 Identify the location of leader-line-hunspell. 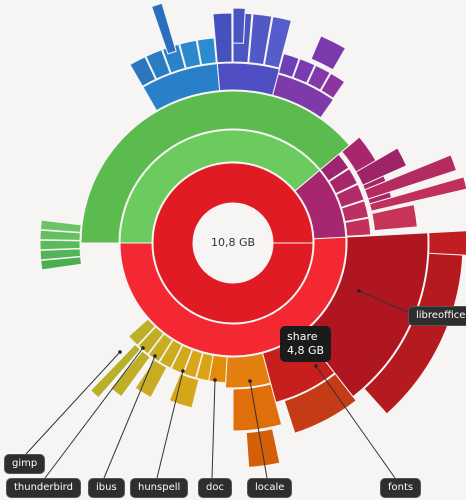
(170, 424).